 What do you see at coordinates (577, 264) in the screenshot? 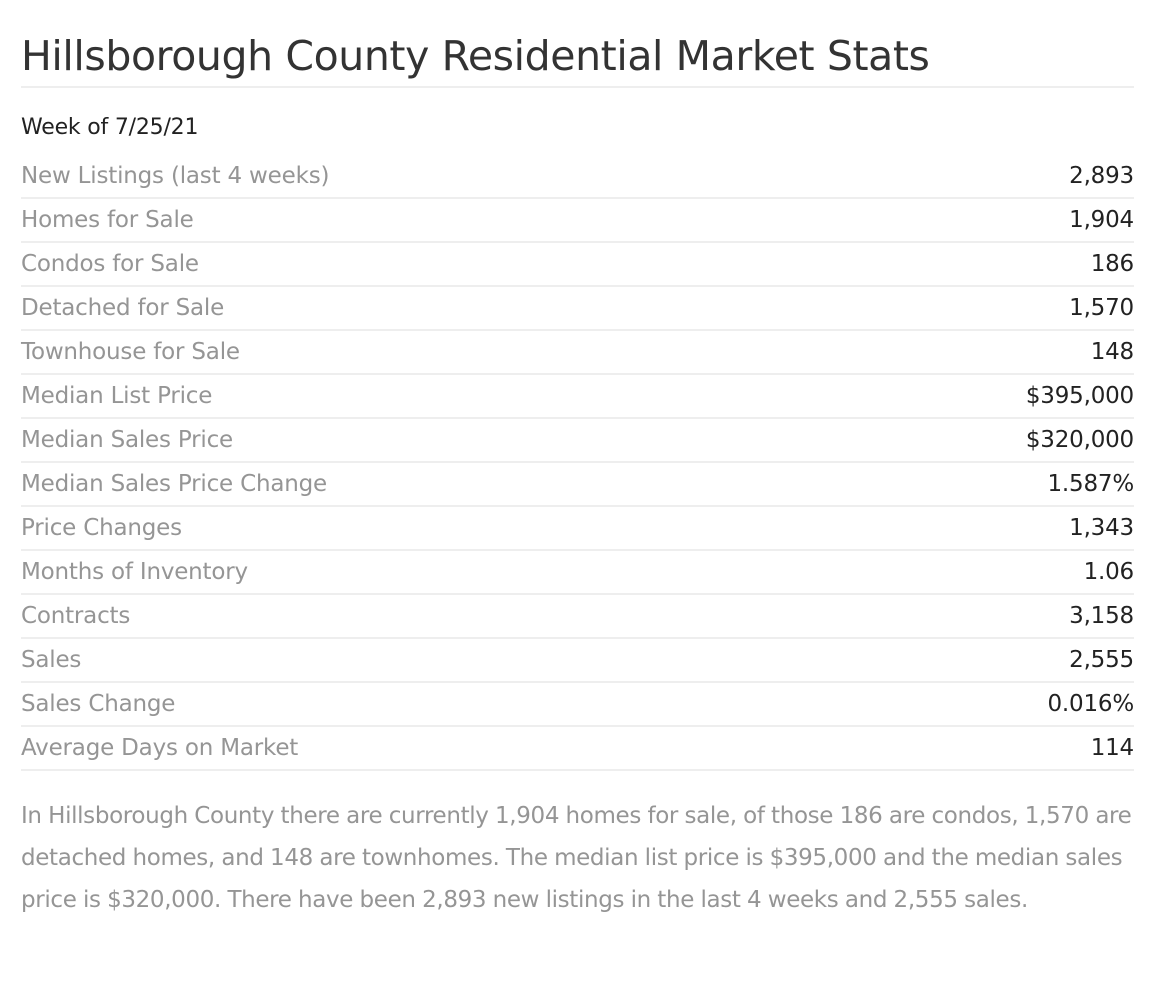
I see `table-row: Condos for Sale 186` at bounding box center [577, 264].